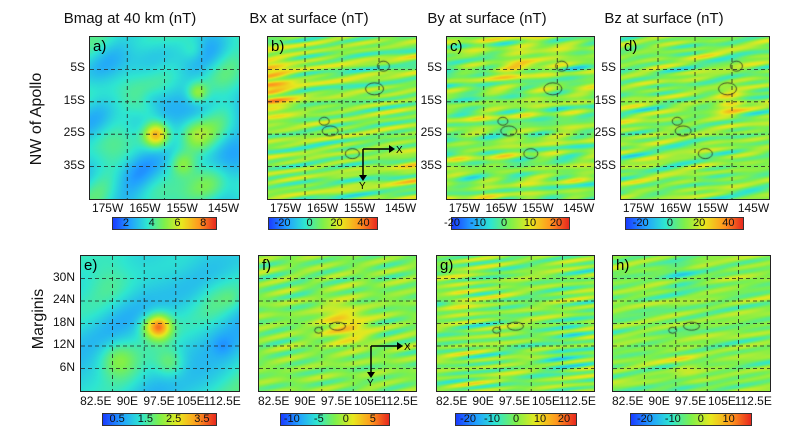 The height and width of the screenshot is (445, 789). I want to click on heatmap-panel-b: b), so click(342, 118).